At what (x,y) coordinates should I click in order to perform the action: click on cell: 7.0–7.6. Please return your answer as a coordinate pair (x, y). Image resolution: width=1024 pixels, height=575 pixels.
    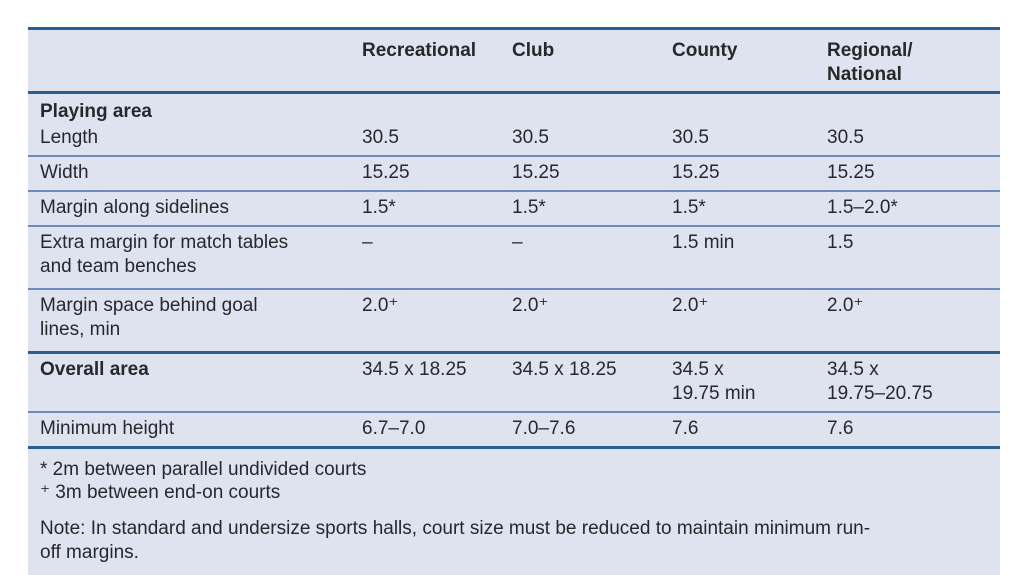
    Looking at the image, I should click on (585, 430).